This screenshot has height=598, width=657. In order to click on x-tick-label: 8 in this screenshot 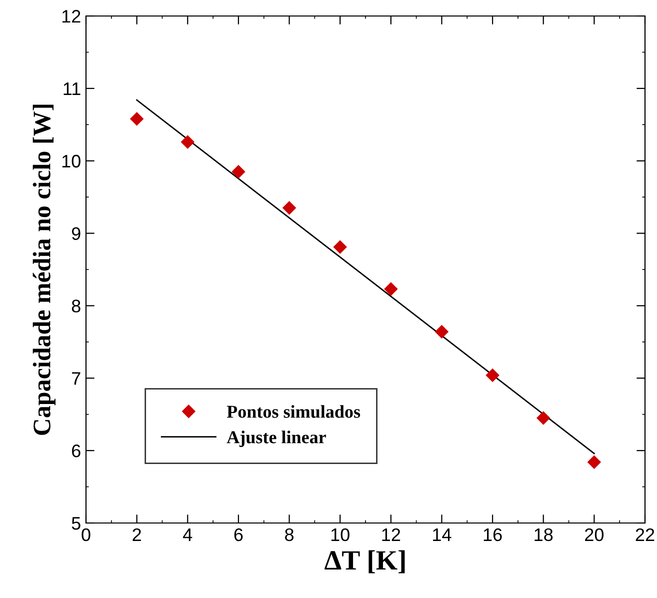, I will do `click(289, 535)`.